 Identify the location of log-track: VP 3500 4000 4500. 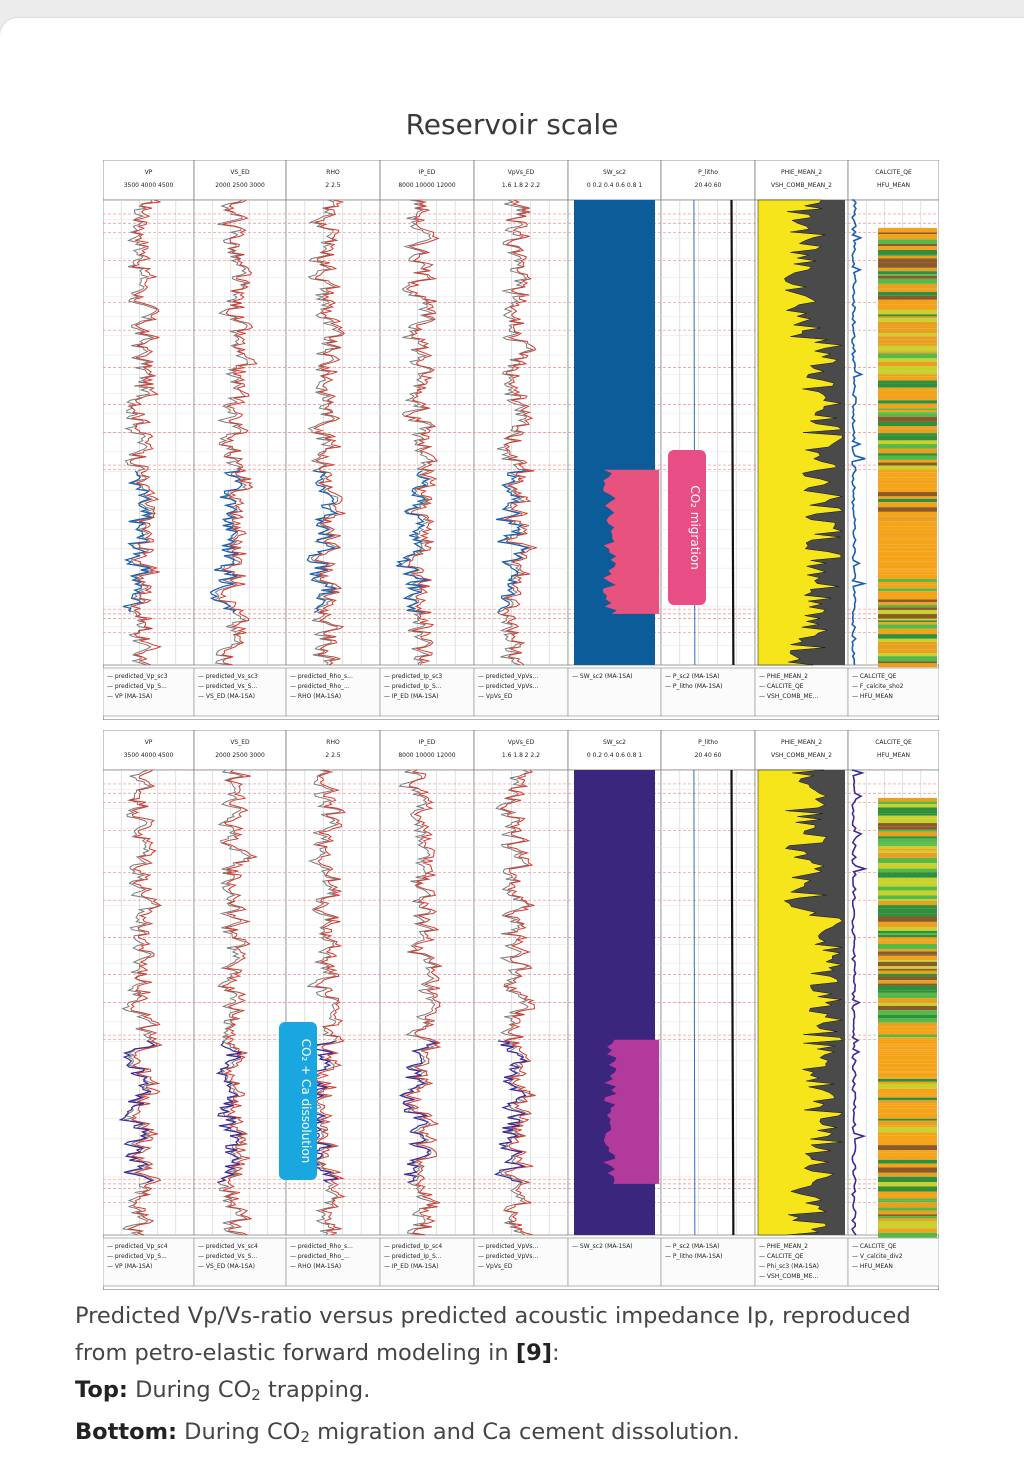
(149, 983).